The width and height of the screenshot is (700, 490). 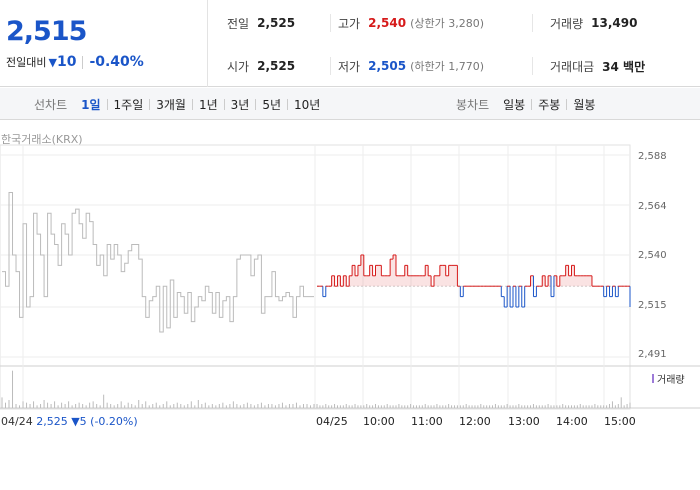 I want to click on x-tick-label: 12:00, so click(x=475, y=421).